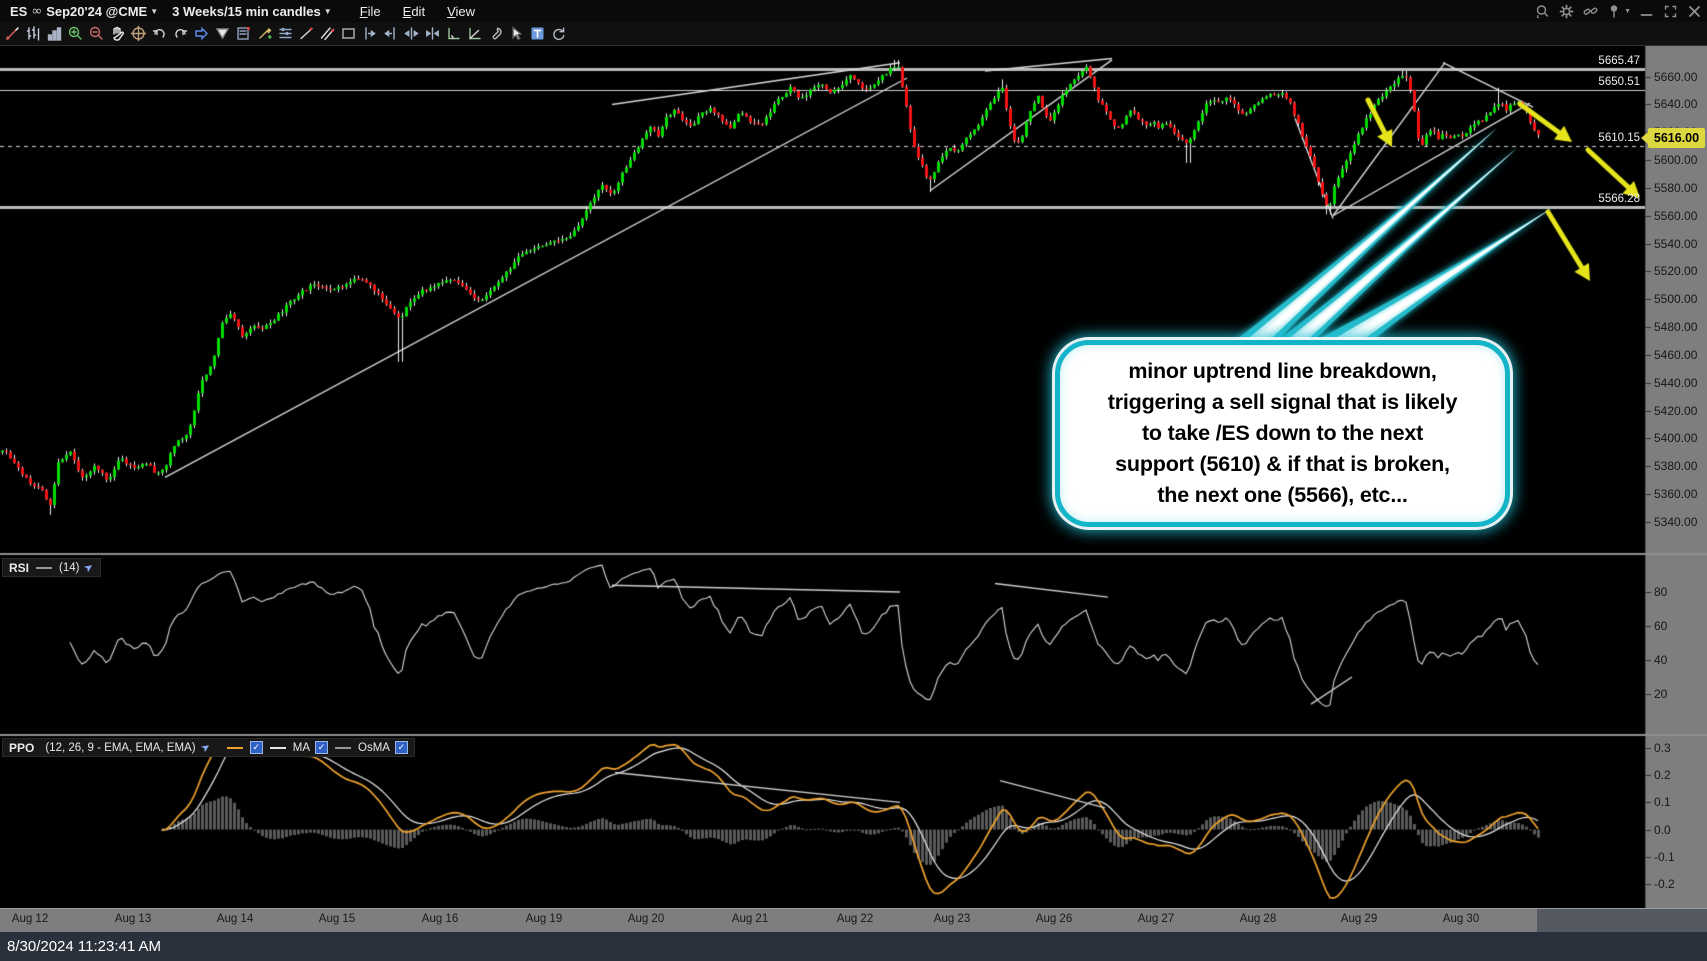 This screenshot has width=1707, height=961. What do you see at coordinates (1676, 243) in the screenshot?
I see `price-axis-tick: 5540.00` at bounding box center [1676, 243].